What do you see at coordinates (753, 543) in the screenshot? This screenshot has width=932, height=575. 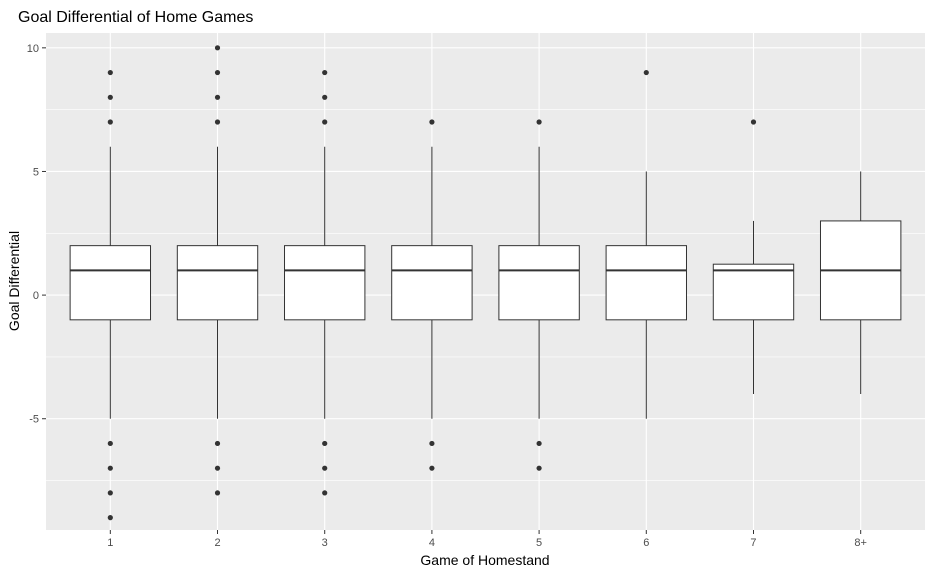 I see `x-tick-label: 7` at bounding box center [753, 543].